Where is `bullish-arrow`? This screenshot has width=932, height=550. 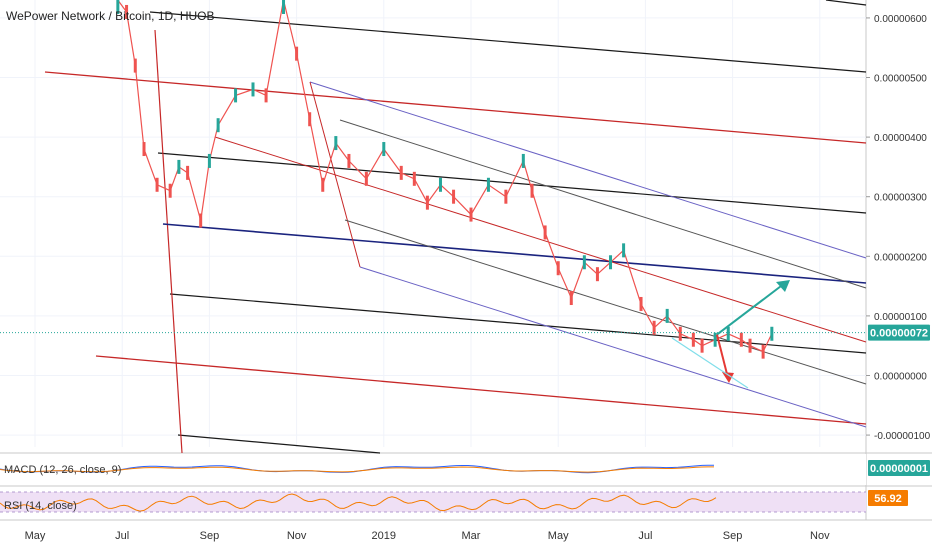 bullish-arrow is located at coordinates (751, 309).